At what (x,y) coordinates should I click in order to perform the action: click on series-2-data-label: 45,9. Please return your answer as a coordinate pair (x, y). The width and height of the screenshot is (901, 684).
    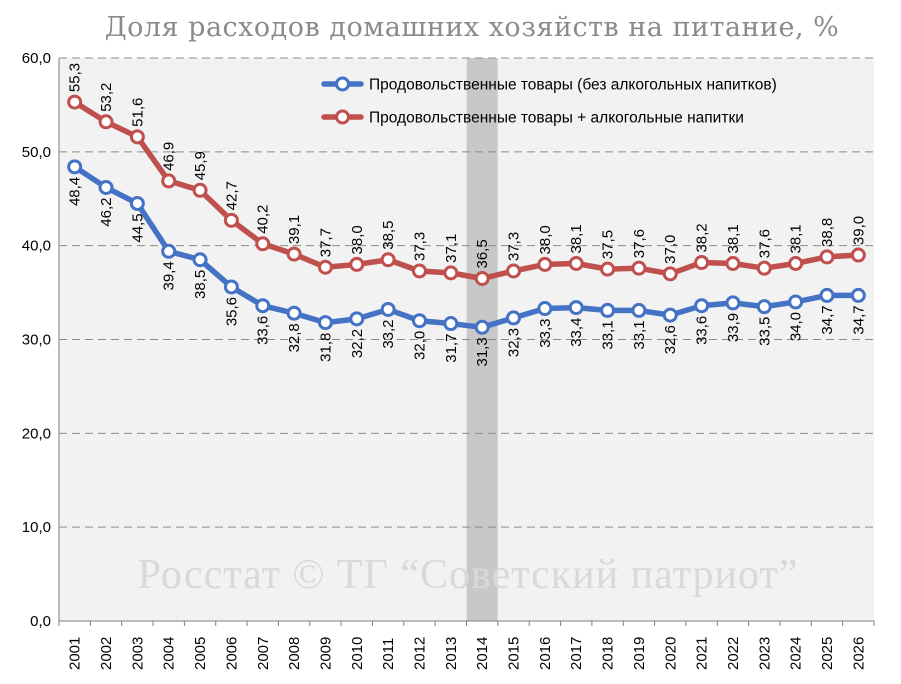
    Looking at the image, I should click on (200, 165).